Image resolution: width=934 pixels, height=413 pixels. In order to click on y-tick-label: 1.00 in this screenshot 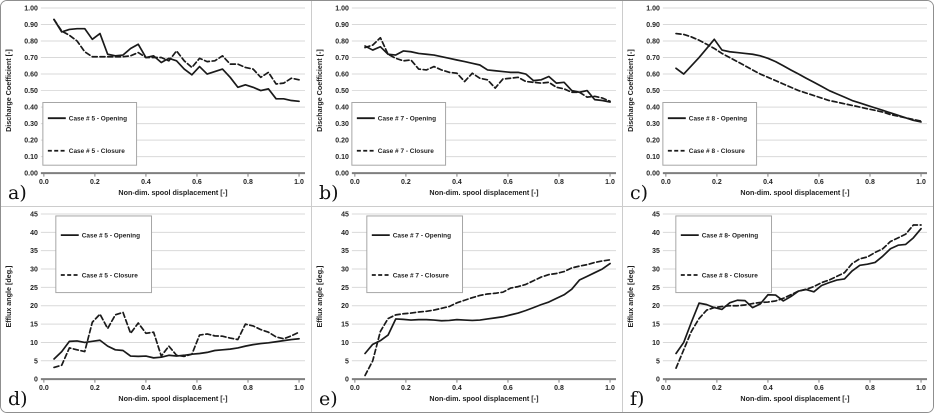, I will do `click(653, 8)`.